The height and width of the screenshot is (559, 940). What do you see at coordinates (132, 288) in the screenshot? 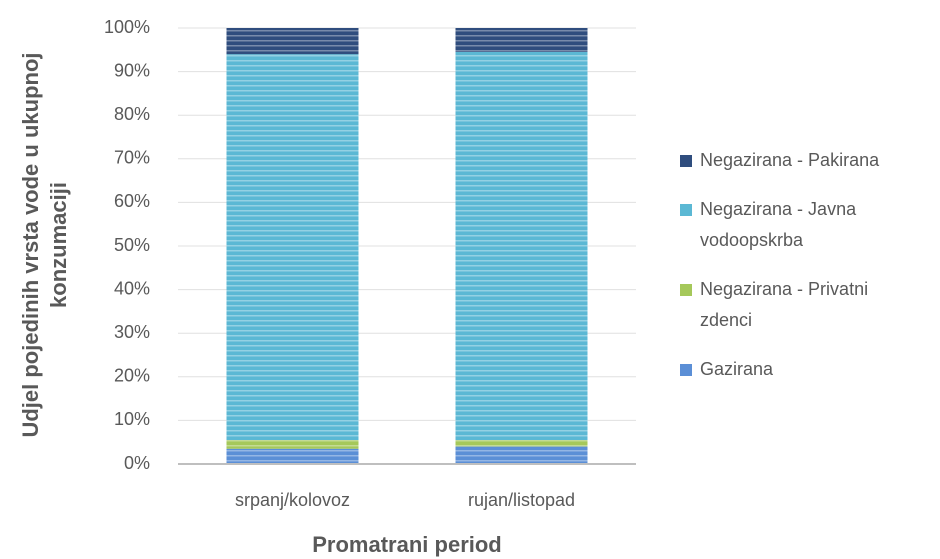
I see `y-tick-label: 40%` at bounding box center [132, 288].